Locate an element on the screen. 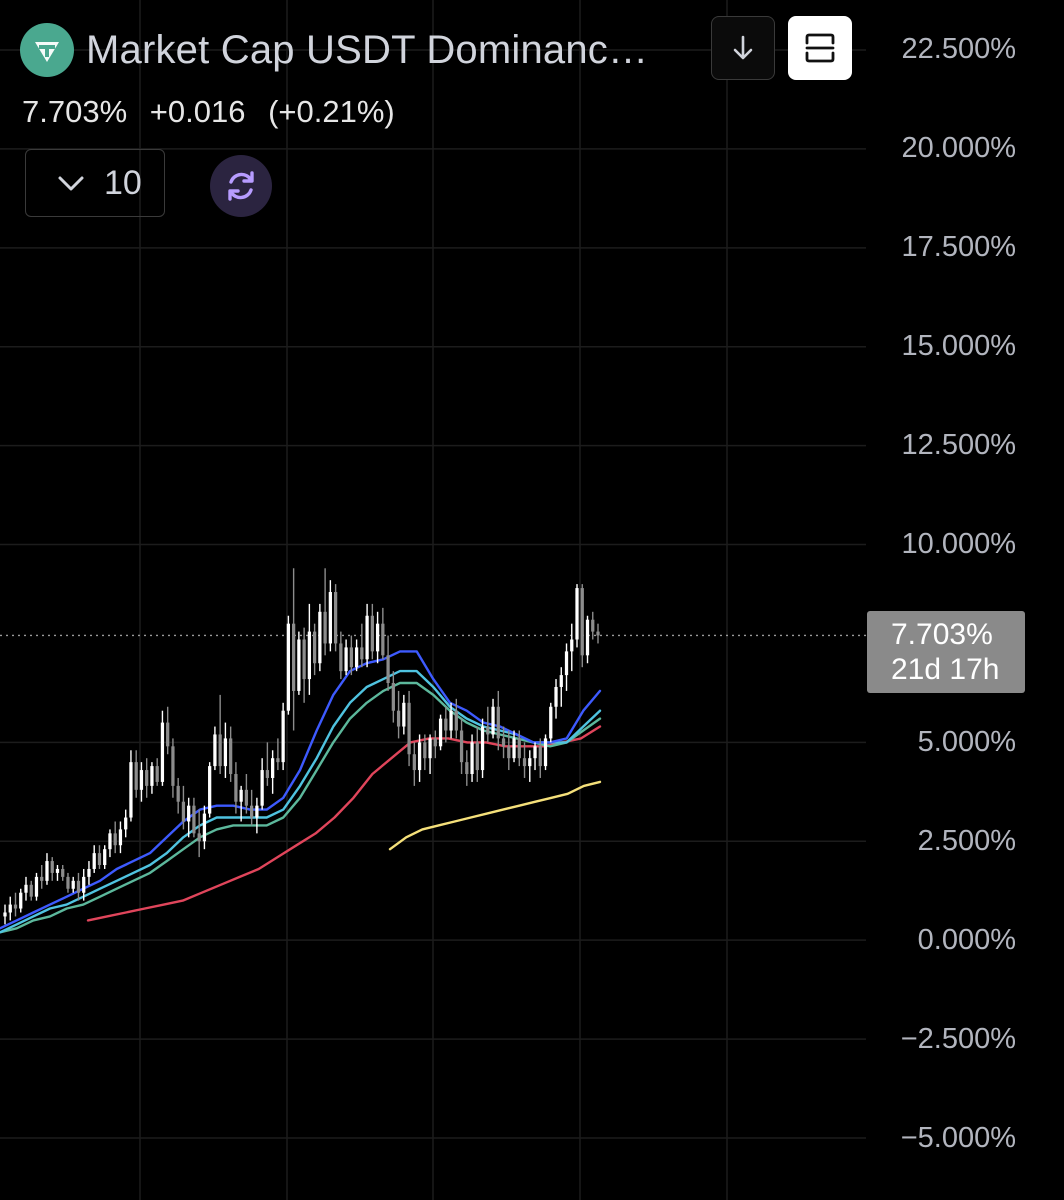 This screenshot has width=1064, height=1200. axis-tick-label: 17.500% is located at coordinates (959, 247).